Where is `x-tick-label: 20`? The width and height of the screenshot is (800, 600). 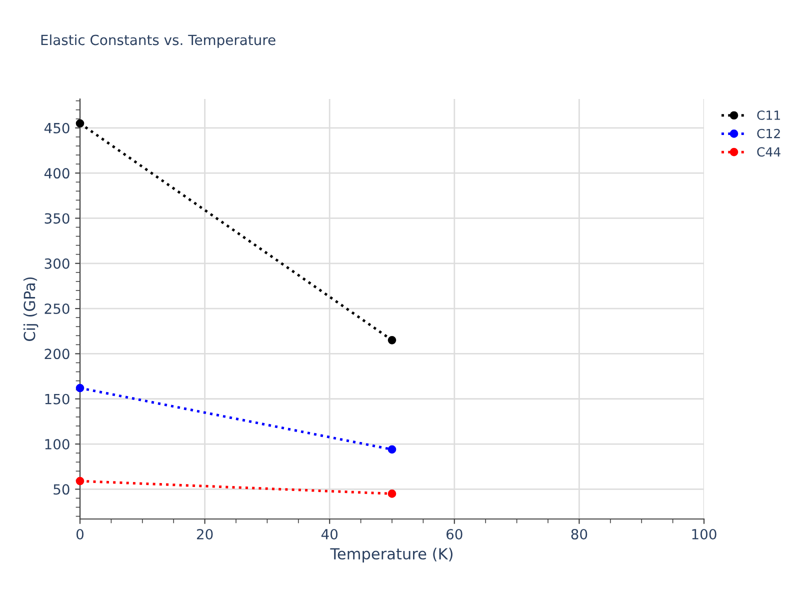
x-tick-label: 20 is located at coordinates (204, 534).